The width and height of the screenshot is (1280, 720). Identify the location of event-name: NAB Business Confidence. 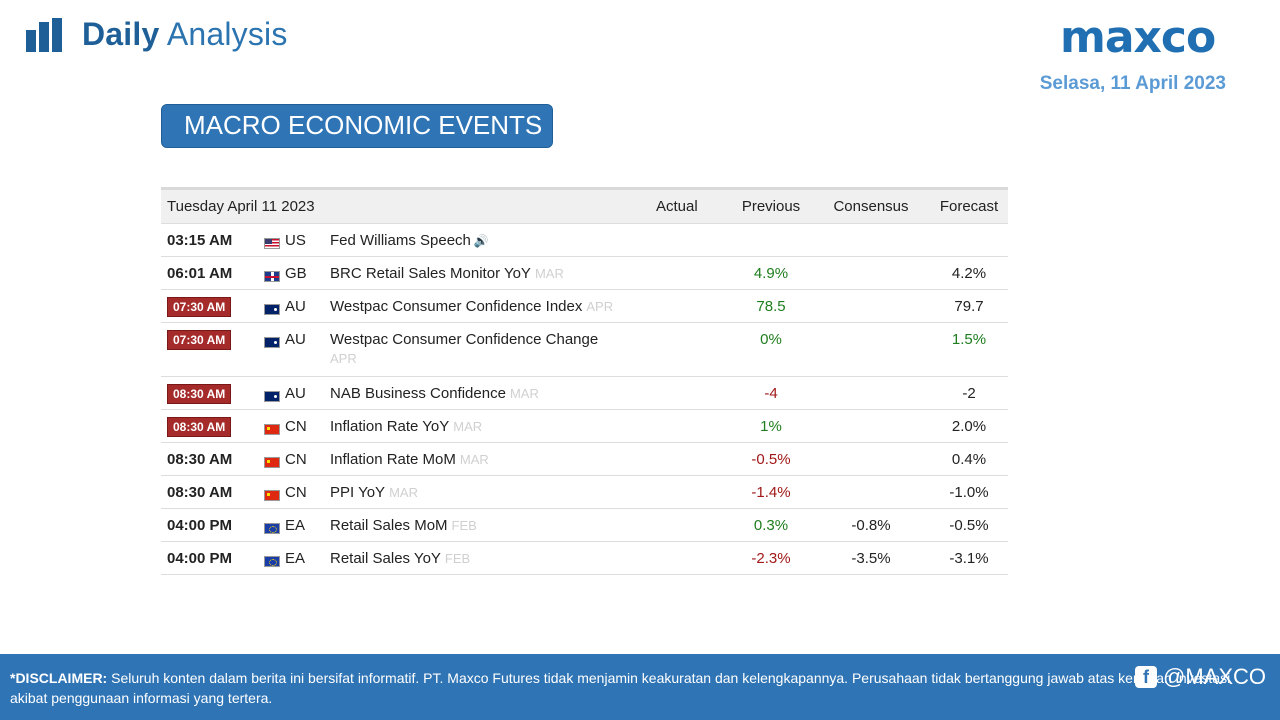
(418, 393).